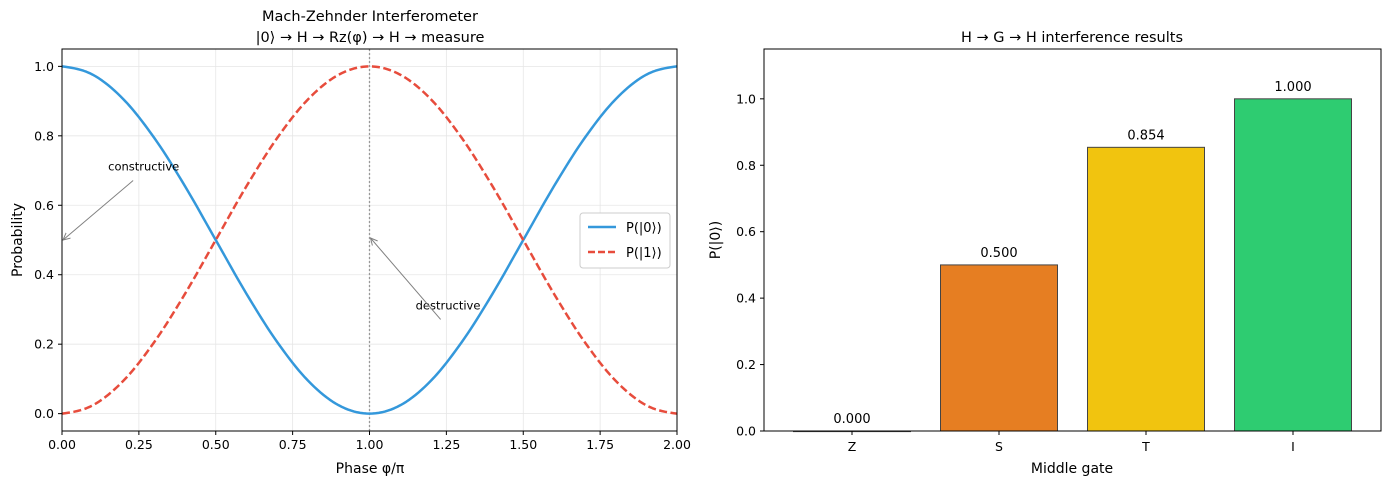  Describe the element at coordinates (98, 210) in the screenshot. I see `annotation-arrow-constructive` at that location.